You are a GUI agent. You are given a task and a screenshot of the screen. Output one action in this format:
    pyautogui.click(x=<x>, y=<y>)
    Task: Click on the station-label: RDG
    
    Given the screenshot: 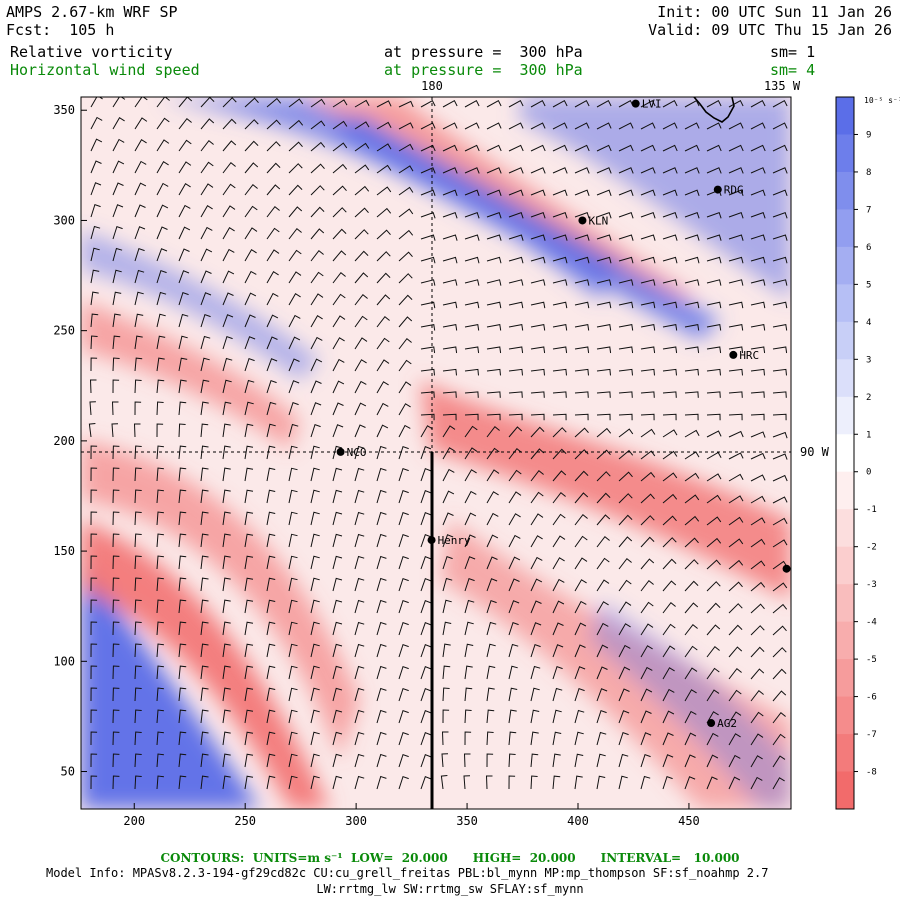 What is the action you would take?
    pyautogui.click(x=734, y=190)
    